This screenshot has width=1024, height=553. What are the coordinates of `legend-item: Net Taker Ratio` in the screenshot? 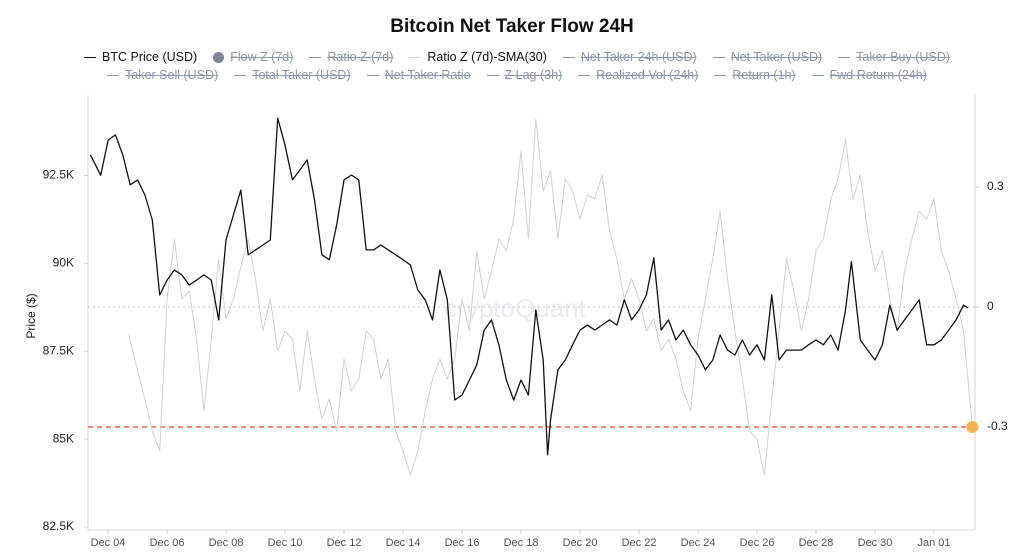 It's located at (418, 75).